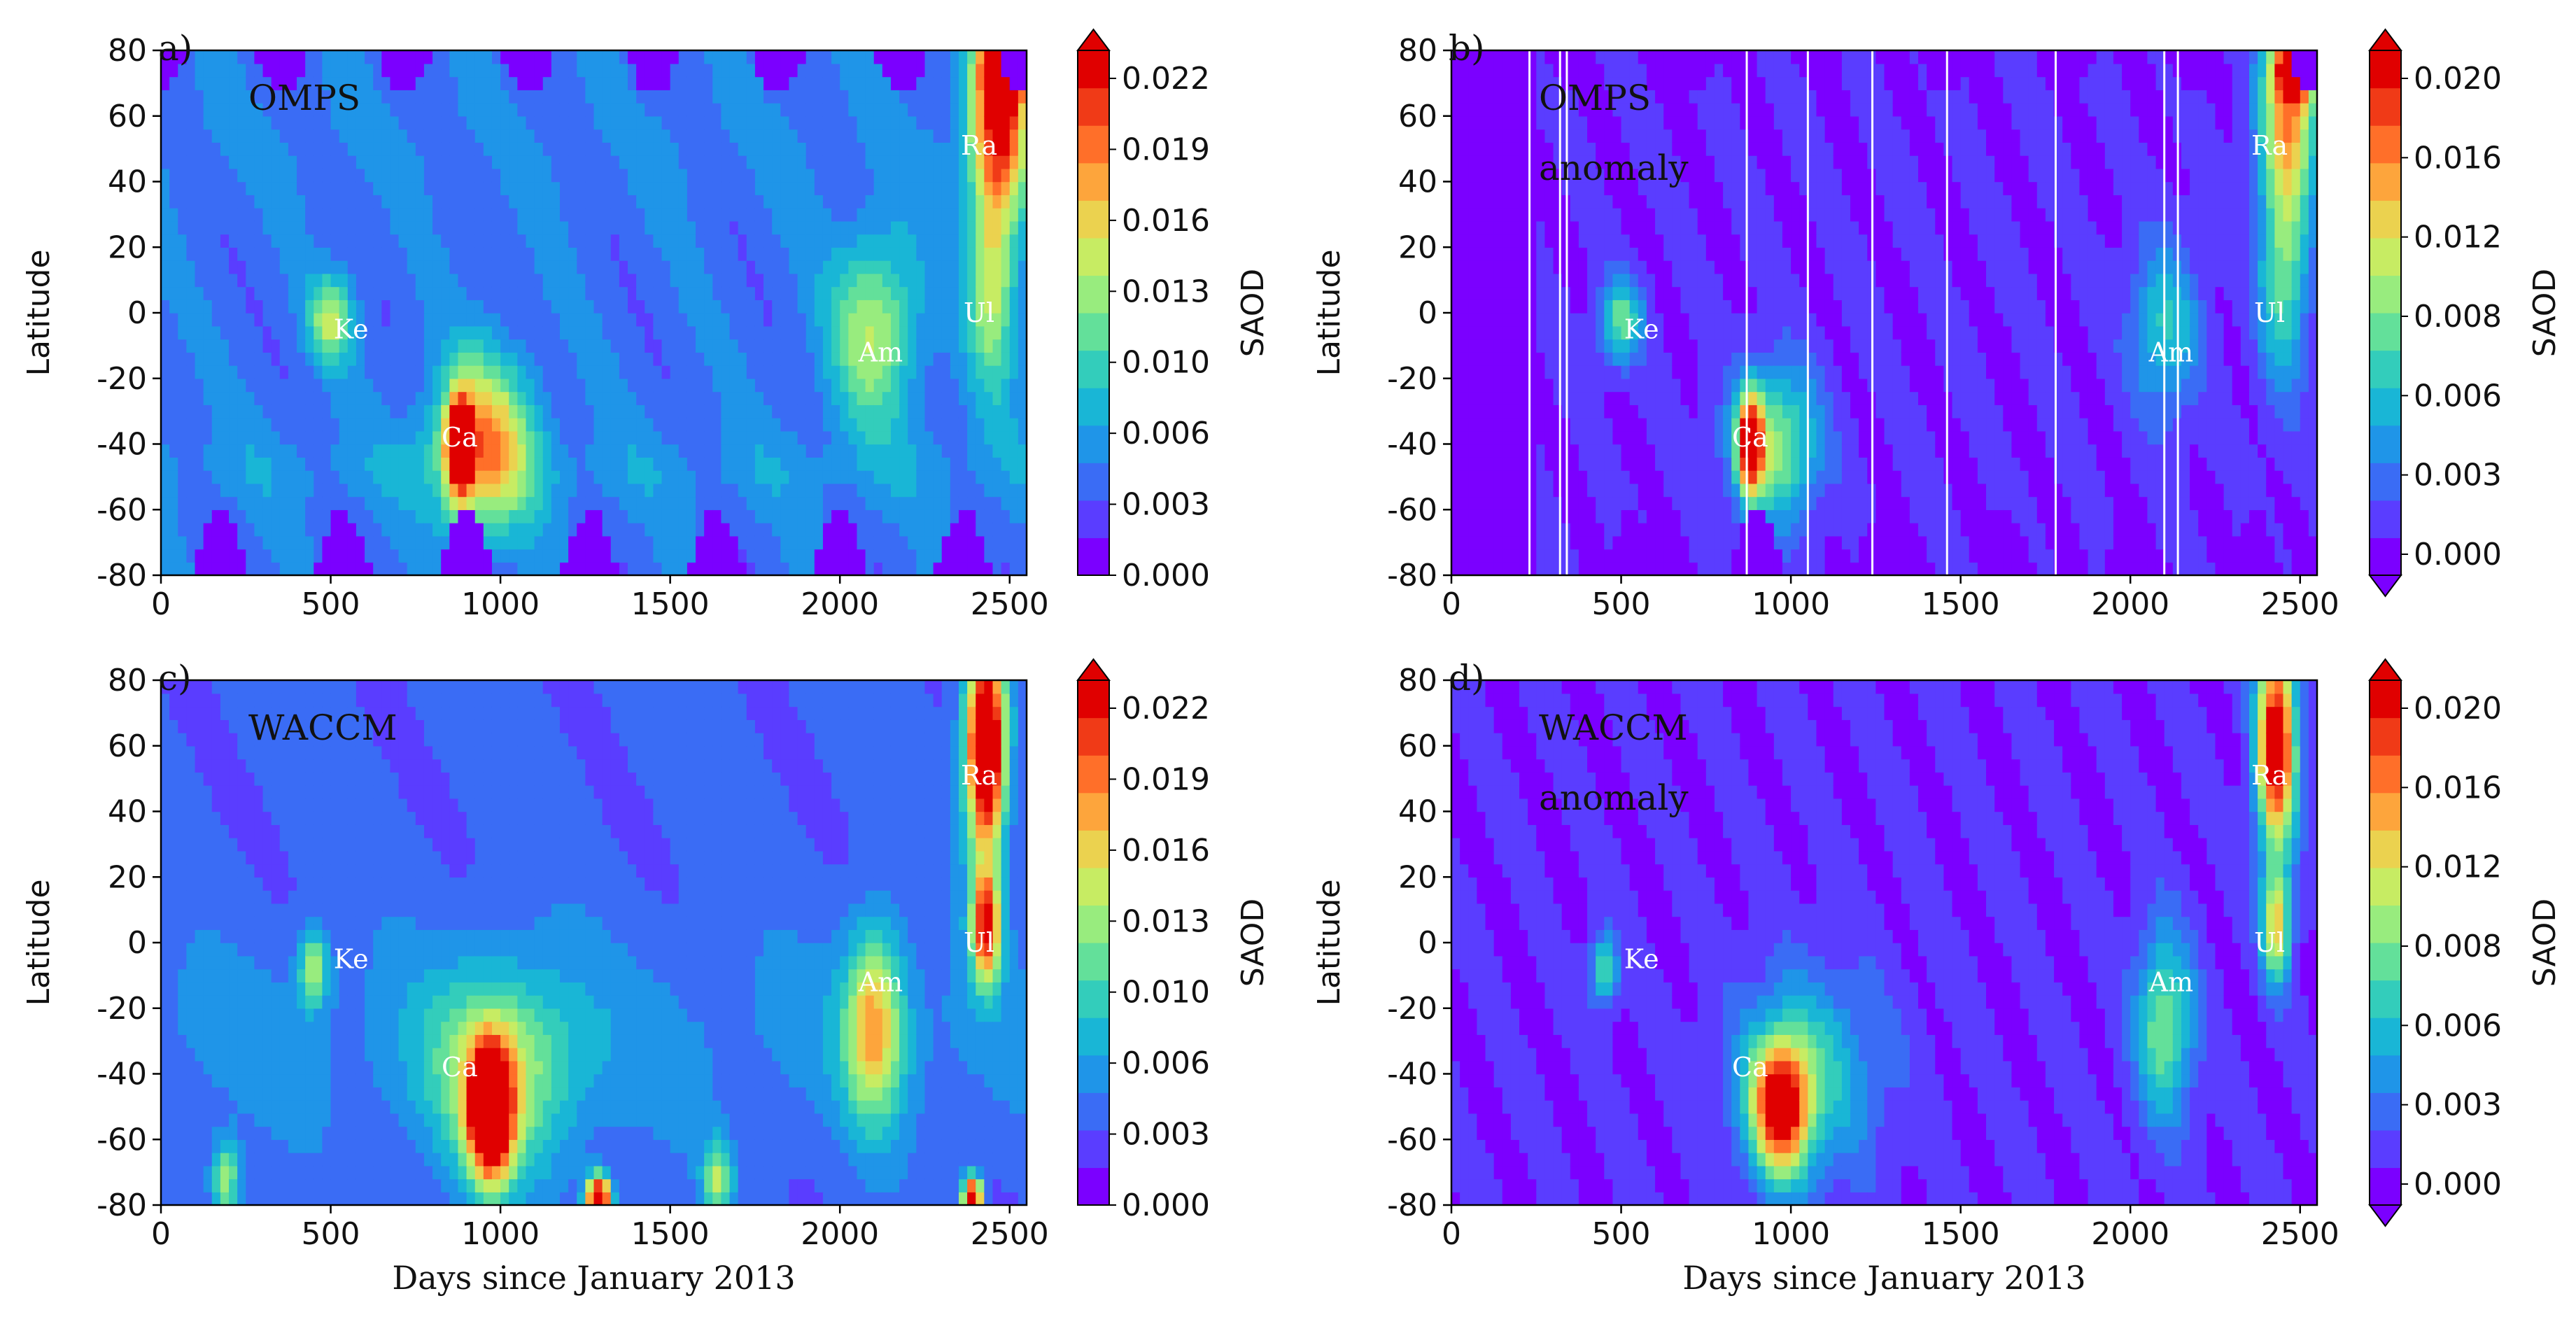  What do you see at coordinates (304, 98) in the screenshot?
I see `panel-title: OMPS` at bounding box center [304, 98].